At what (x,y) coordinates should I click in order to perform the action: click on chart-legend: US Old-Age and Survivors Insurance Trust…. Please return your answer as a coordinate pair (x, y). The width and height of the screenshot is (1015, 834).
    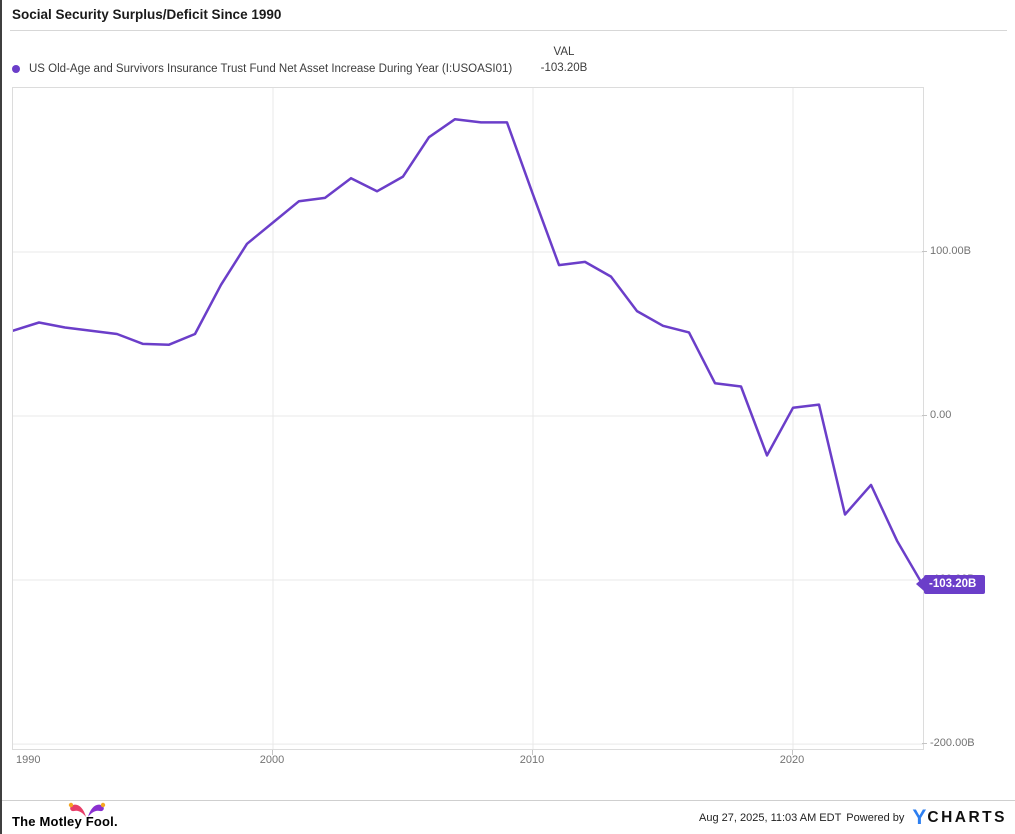
    Looking at the image, I should click on (262, 69).